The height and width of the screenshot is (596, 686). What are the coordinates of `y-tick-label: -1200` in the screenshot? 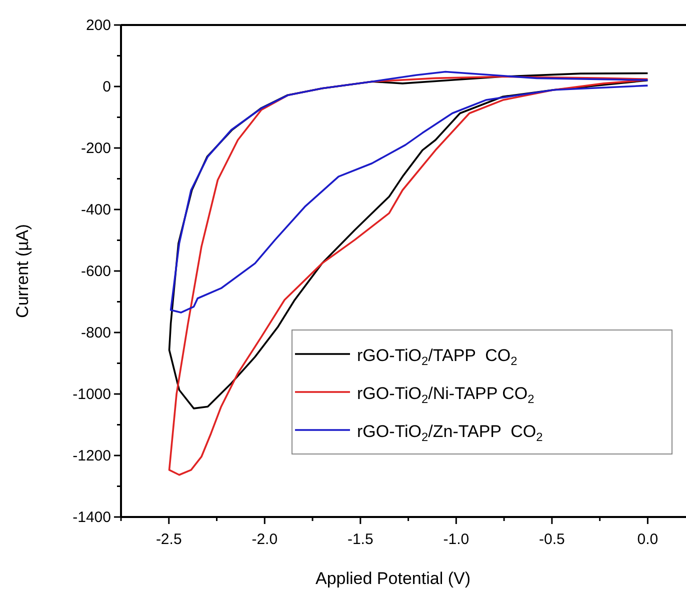 It's located at (91, 456).